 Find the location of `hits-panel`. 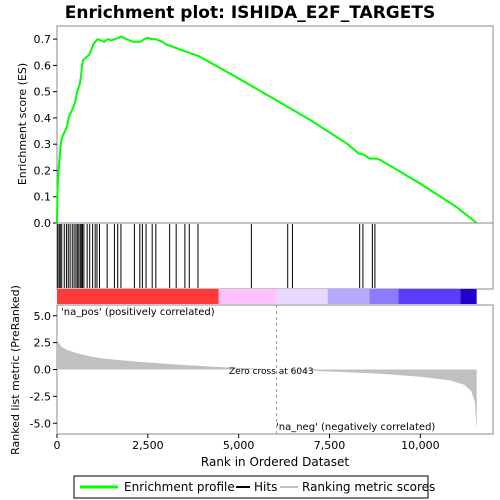

hits-panel is located at coordinates (275, 256).